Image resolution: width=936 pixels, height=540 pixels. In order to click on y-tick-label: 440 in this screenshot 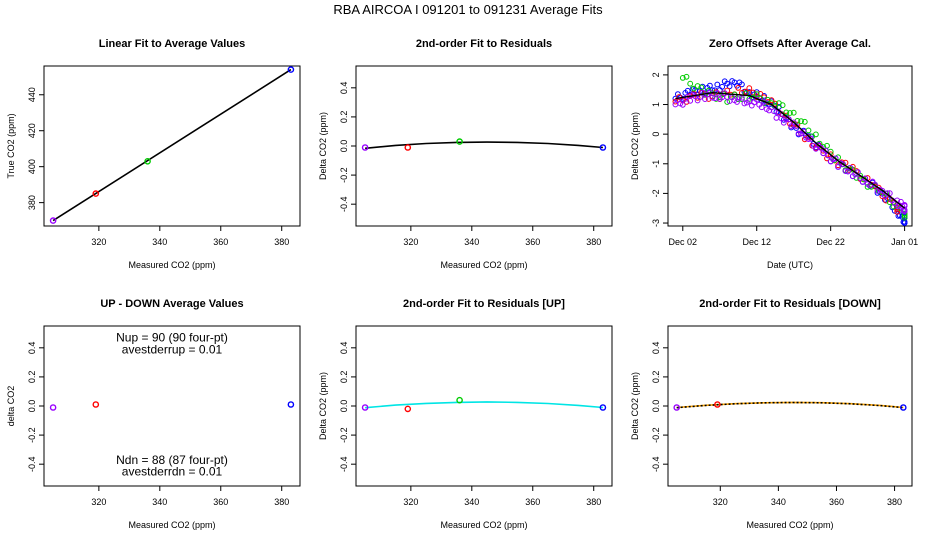, I will do `click(32, 94)`.